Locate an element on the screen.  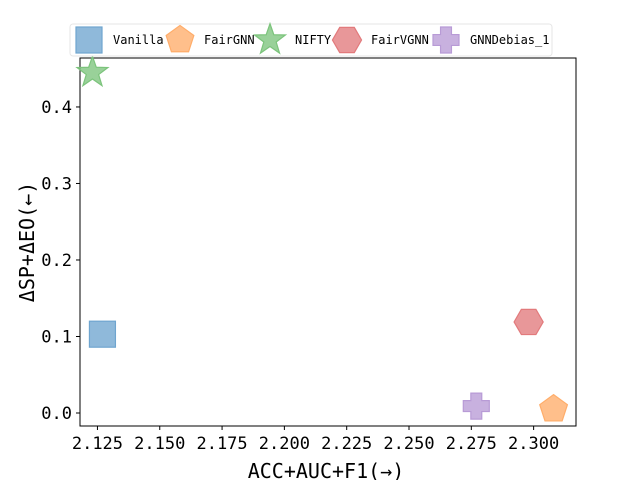
data-point-vanilla is located at coordinates (102, 334).